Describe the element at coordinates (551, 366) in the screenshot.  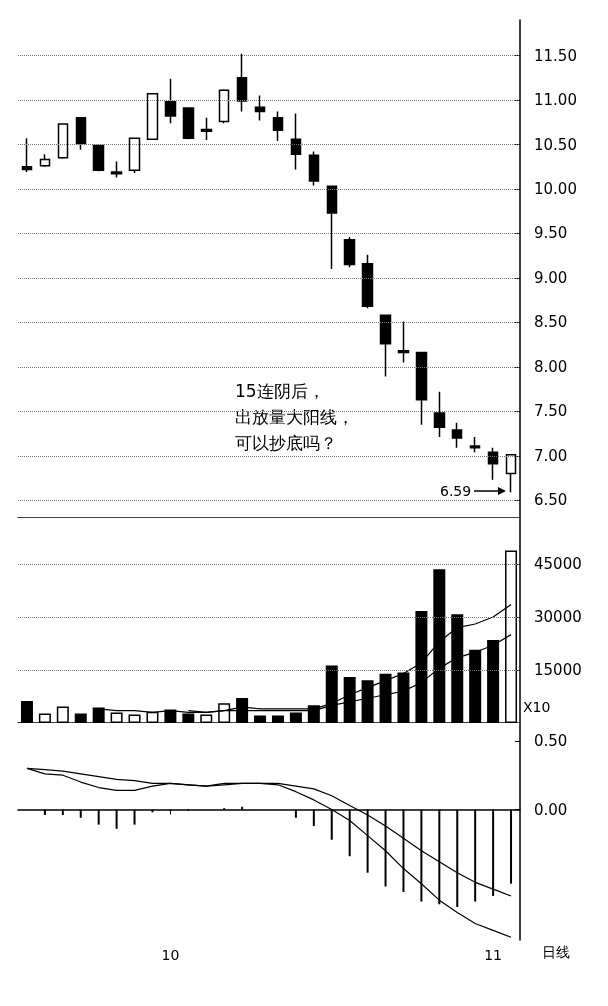
I see `y-tick-label: 8.00` at that location.